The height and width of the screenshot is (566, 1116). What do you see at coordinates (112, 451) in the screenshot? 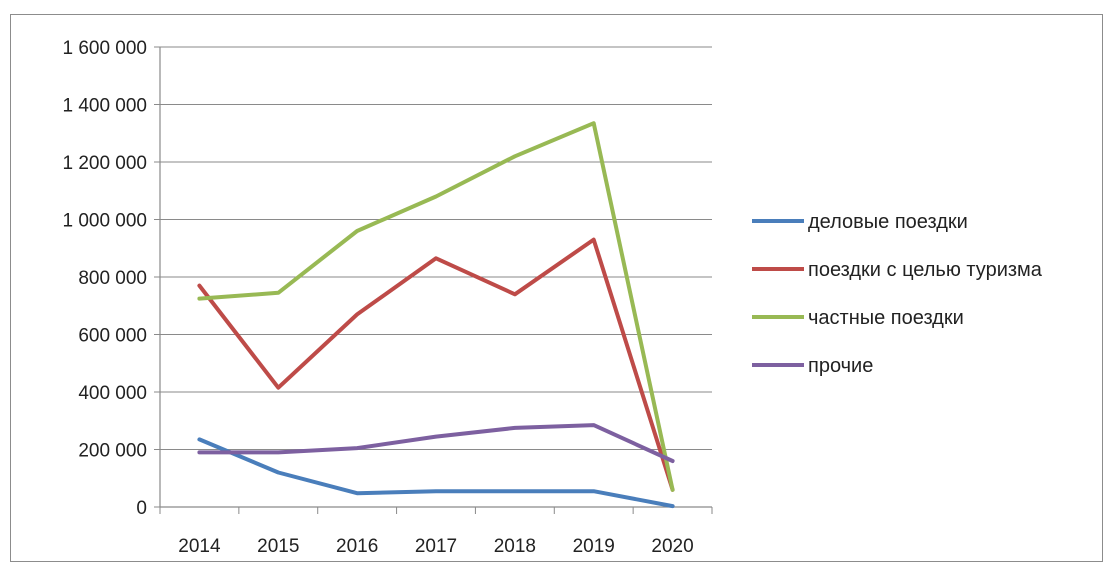
I see `y-tick-label: 200 000` at bounding box center [112, 451].